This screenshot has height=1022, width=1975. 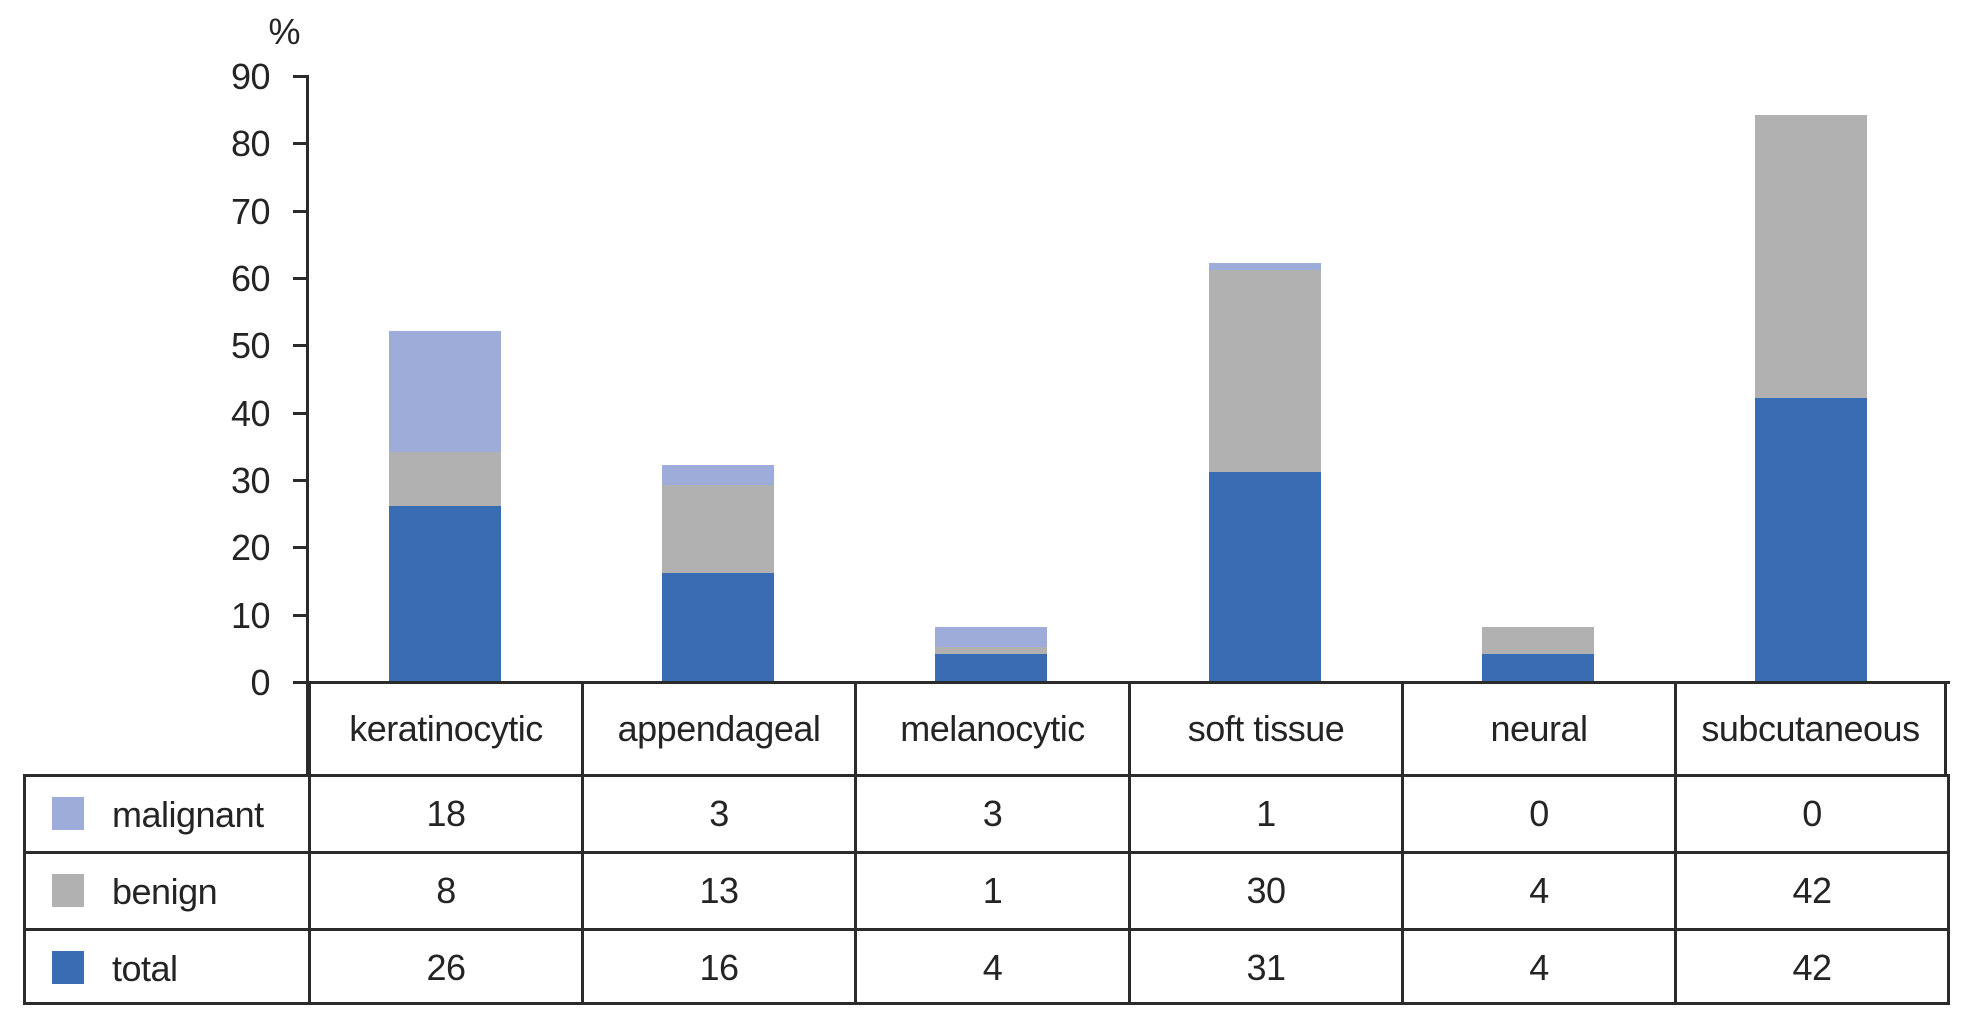 I want to click on table-cell-value: 31, so click(x=1266, y=967).